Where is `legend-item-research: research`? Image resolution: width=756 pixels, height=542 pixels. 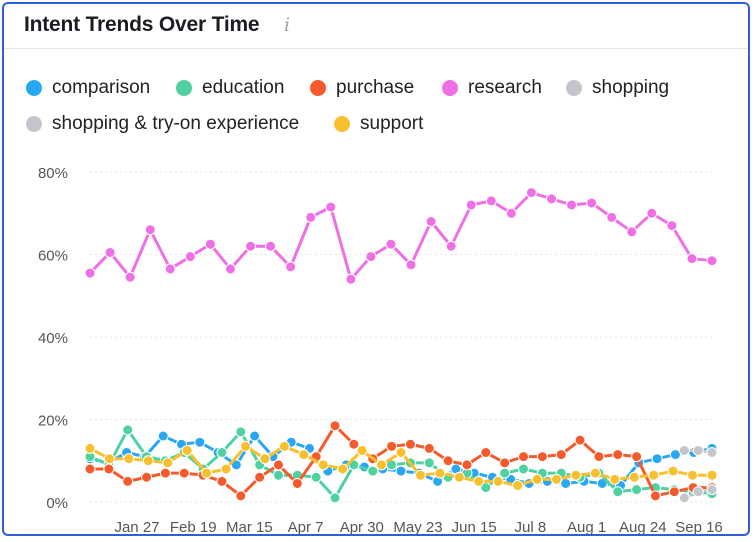 legend-item-research: research is located at coordinates (492, 88).